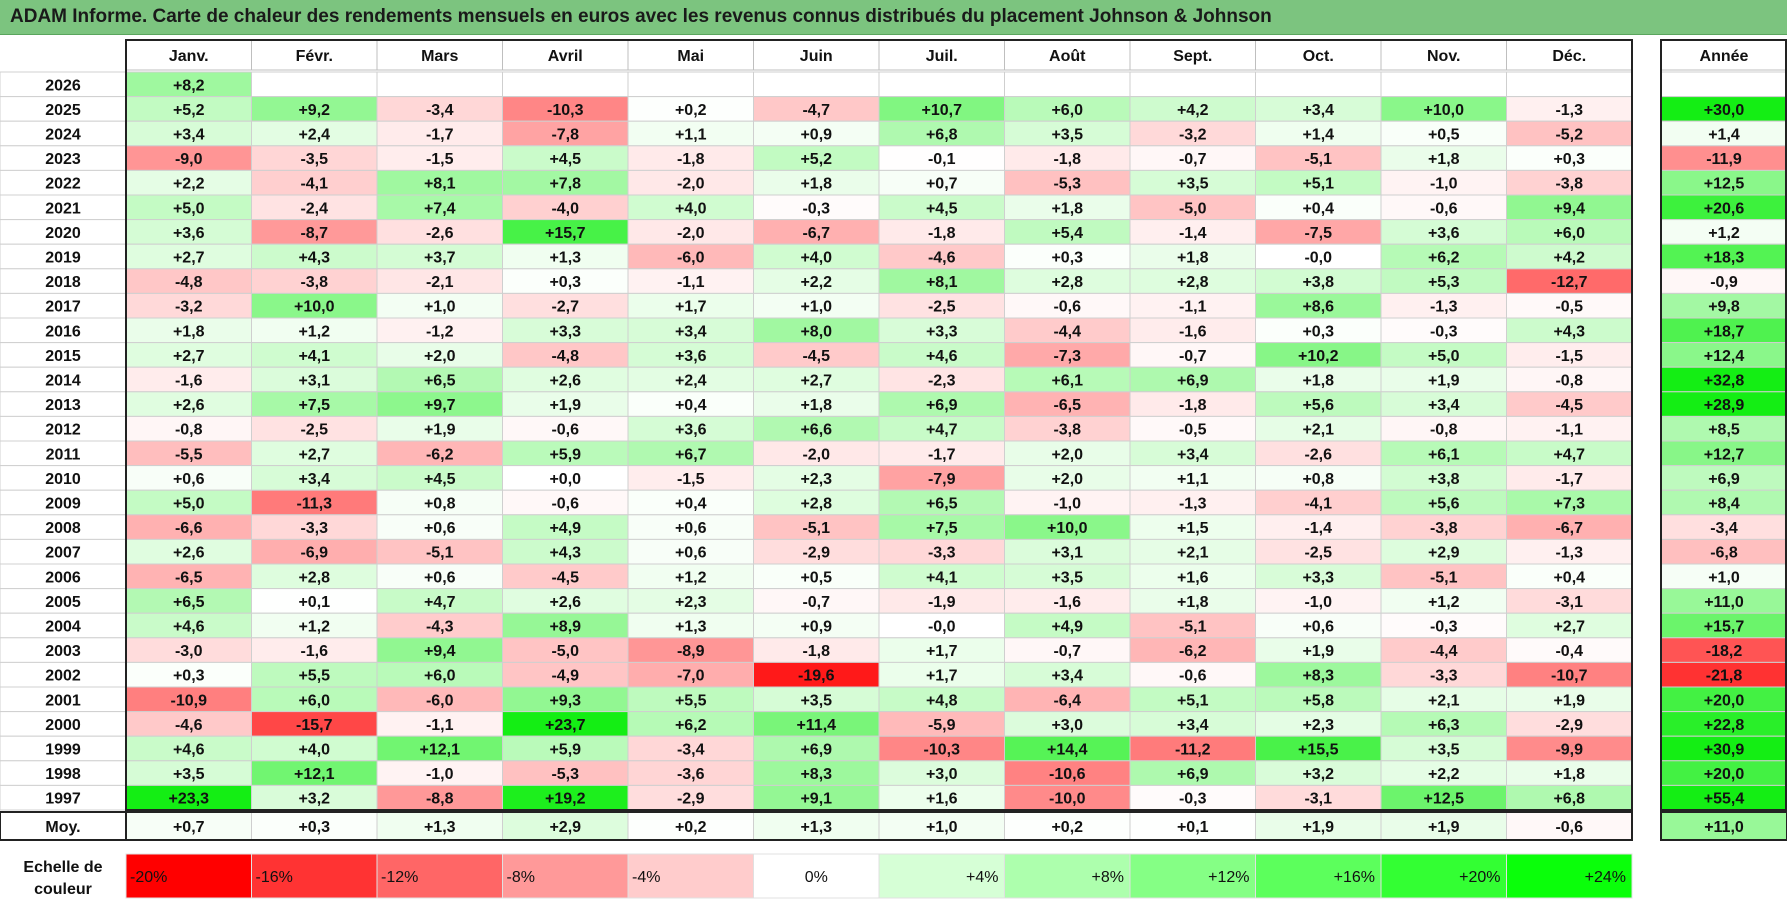 Image resolution: width=1787 pixels, height=912 pixels. I want to click on cell-value: -2,0, so click(691, 184).